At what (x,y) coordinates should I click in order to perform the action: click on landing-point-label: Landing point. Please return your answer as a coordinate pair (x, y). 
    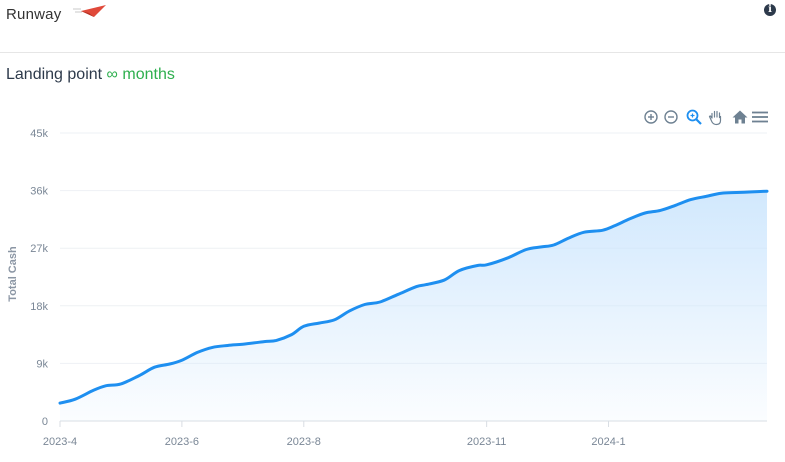
    Looking at the image, I should click on (54, 74).